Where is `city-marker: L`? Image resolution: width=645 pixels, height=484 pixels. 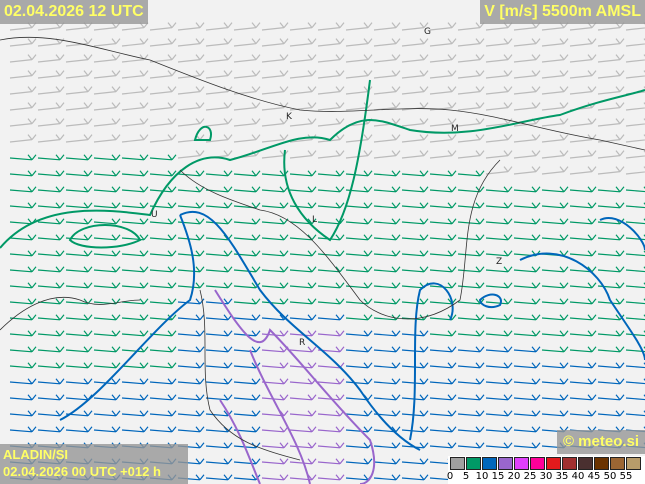
city-marker: L is located at coordinates (315, 220).